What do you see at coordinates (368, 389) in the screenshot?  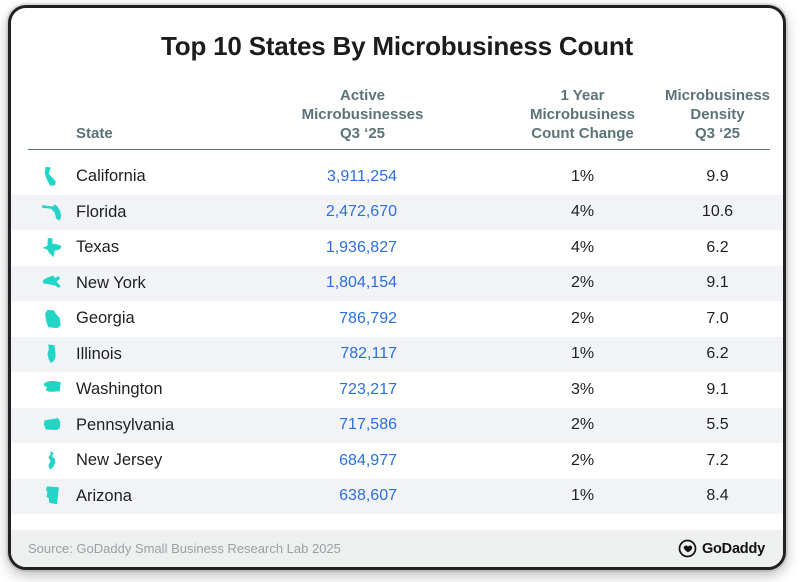 I see `active-count: 723,217` at bounding box center [368, 389].